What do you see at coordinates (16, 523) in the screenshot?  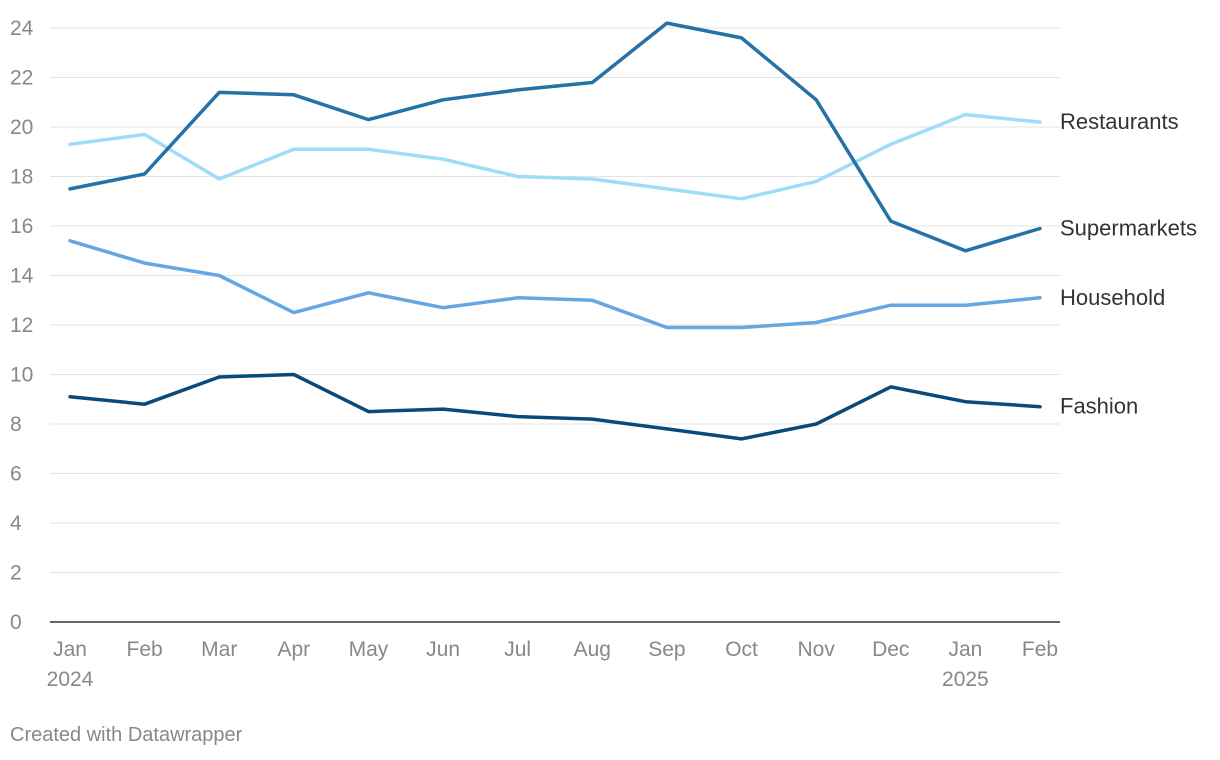 I see `y-tick-label: 4` at bounding box center [16, 523].